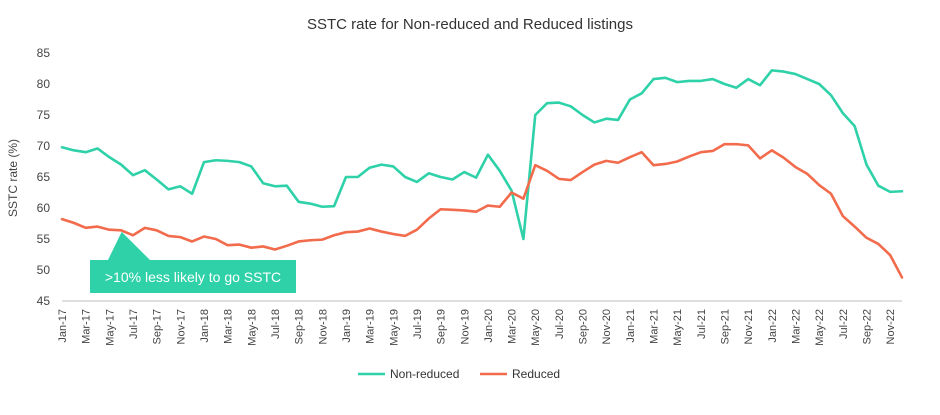  I want to click on x-tick-label: Jul-21, so click(702, 324).